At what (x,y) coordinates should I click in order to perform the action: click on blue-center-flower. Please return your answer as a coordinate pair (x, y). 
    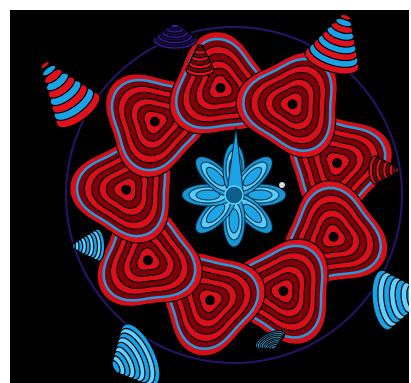
    Looking at the image, I should click on (234, 187).